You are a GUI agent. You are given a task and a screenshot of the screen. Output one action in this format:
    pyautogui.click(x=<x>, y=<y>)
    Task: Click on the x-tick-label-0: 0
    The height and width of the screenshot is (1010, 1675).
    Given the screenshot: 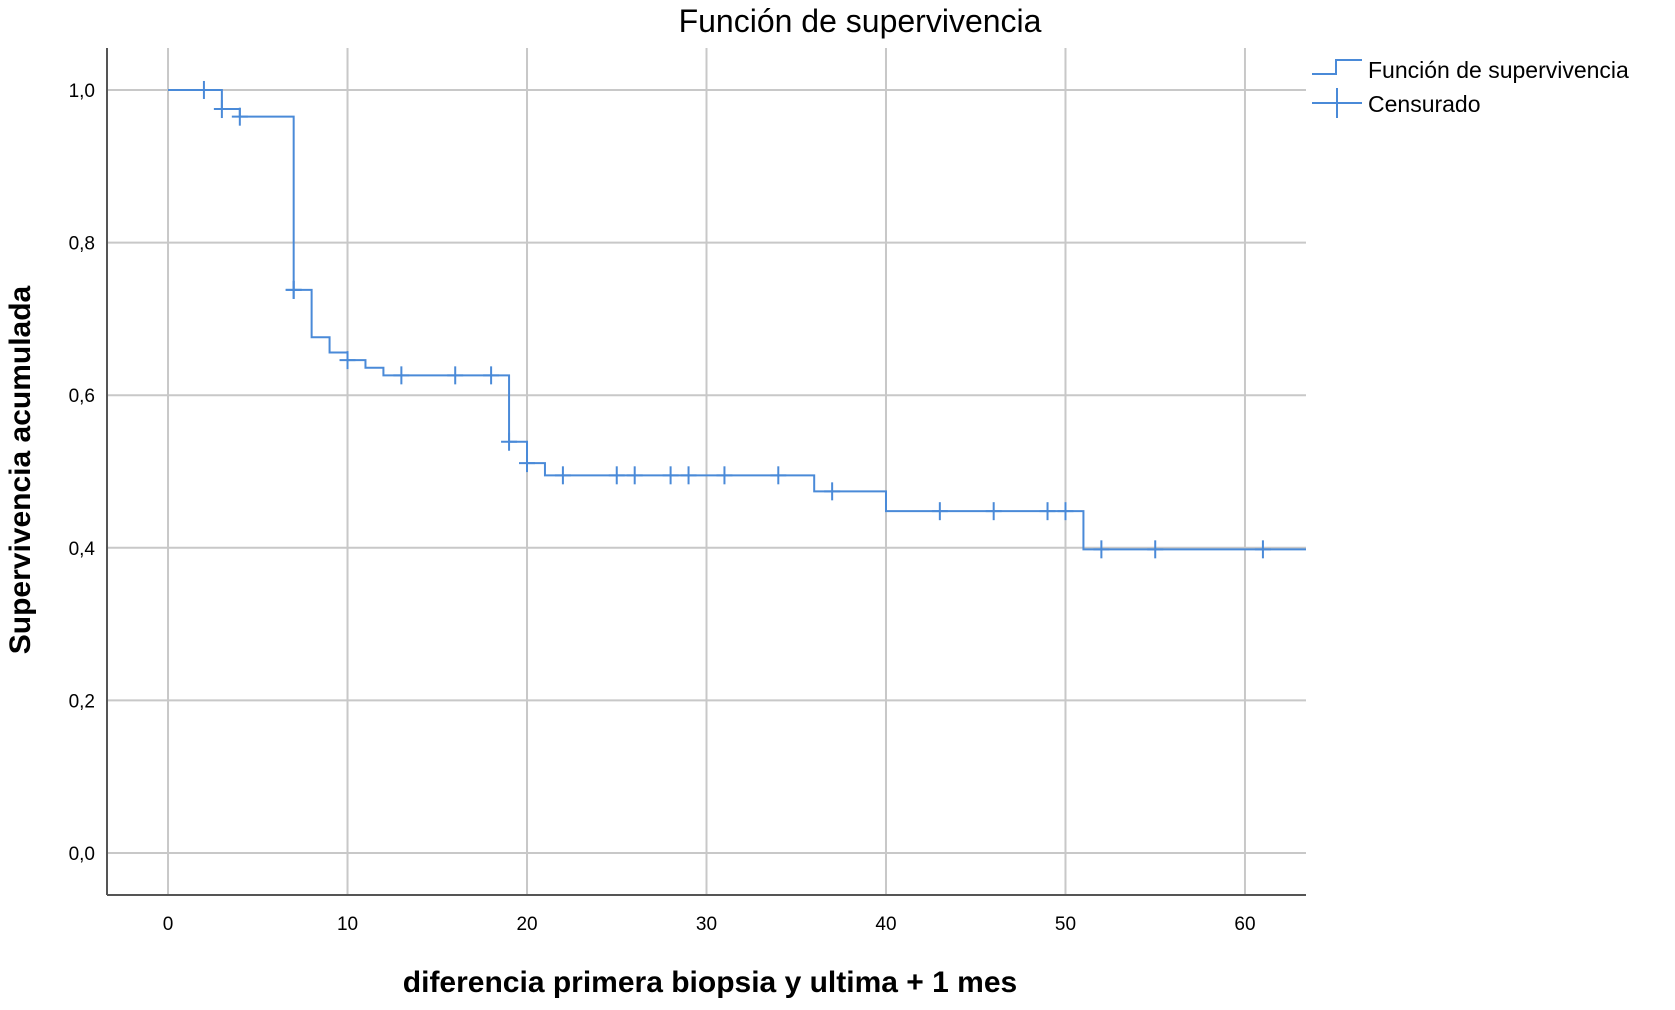 What is the action you would take?
    pyautogui.click(x=168, y=924)
    